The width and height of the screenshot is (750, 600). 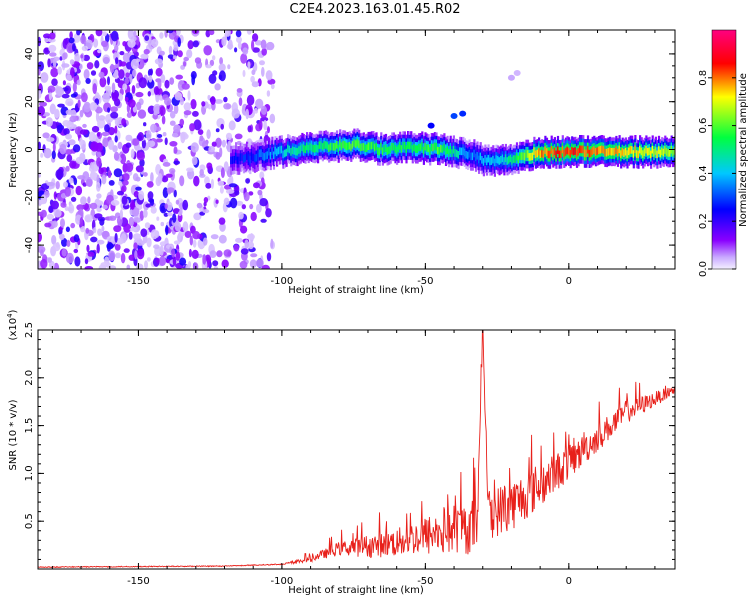 What do you see at coordinates (511, 77) in the screenshot?
I see `spectrogram-blob-cell` at bounding box center [511, 77].